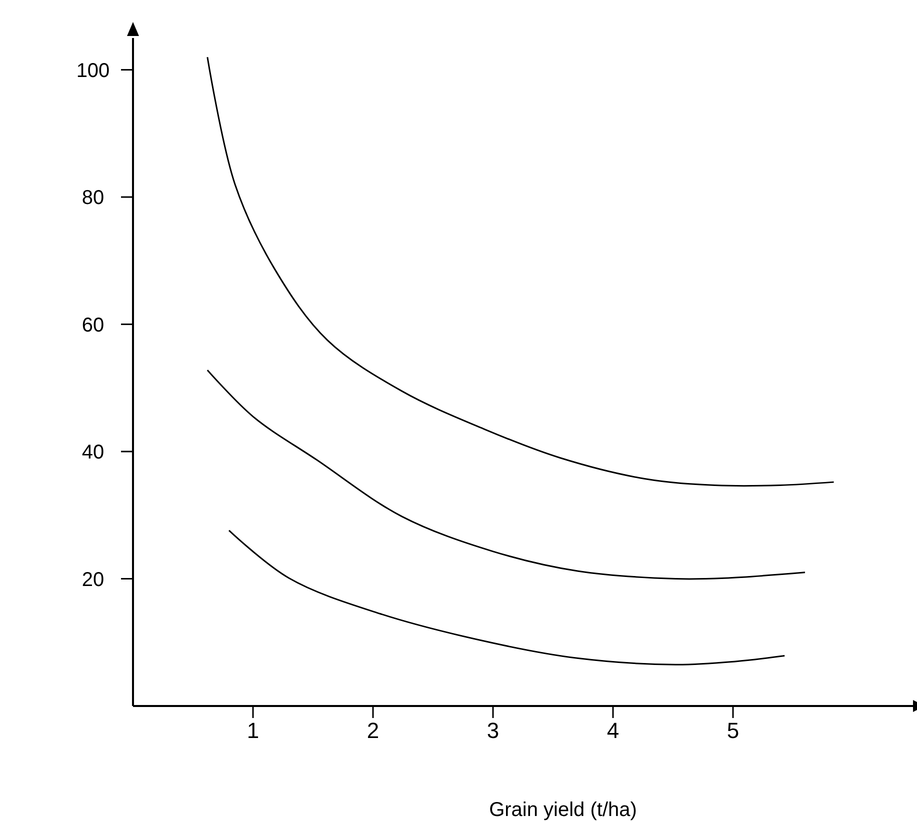 The width and height of the screenshot is (917, 821). Describe the element at coordinates (93, 71) in the screenshot. I see `y-tick-label: 100` at that location.